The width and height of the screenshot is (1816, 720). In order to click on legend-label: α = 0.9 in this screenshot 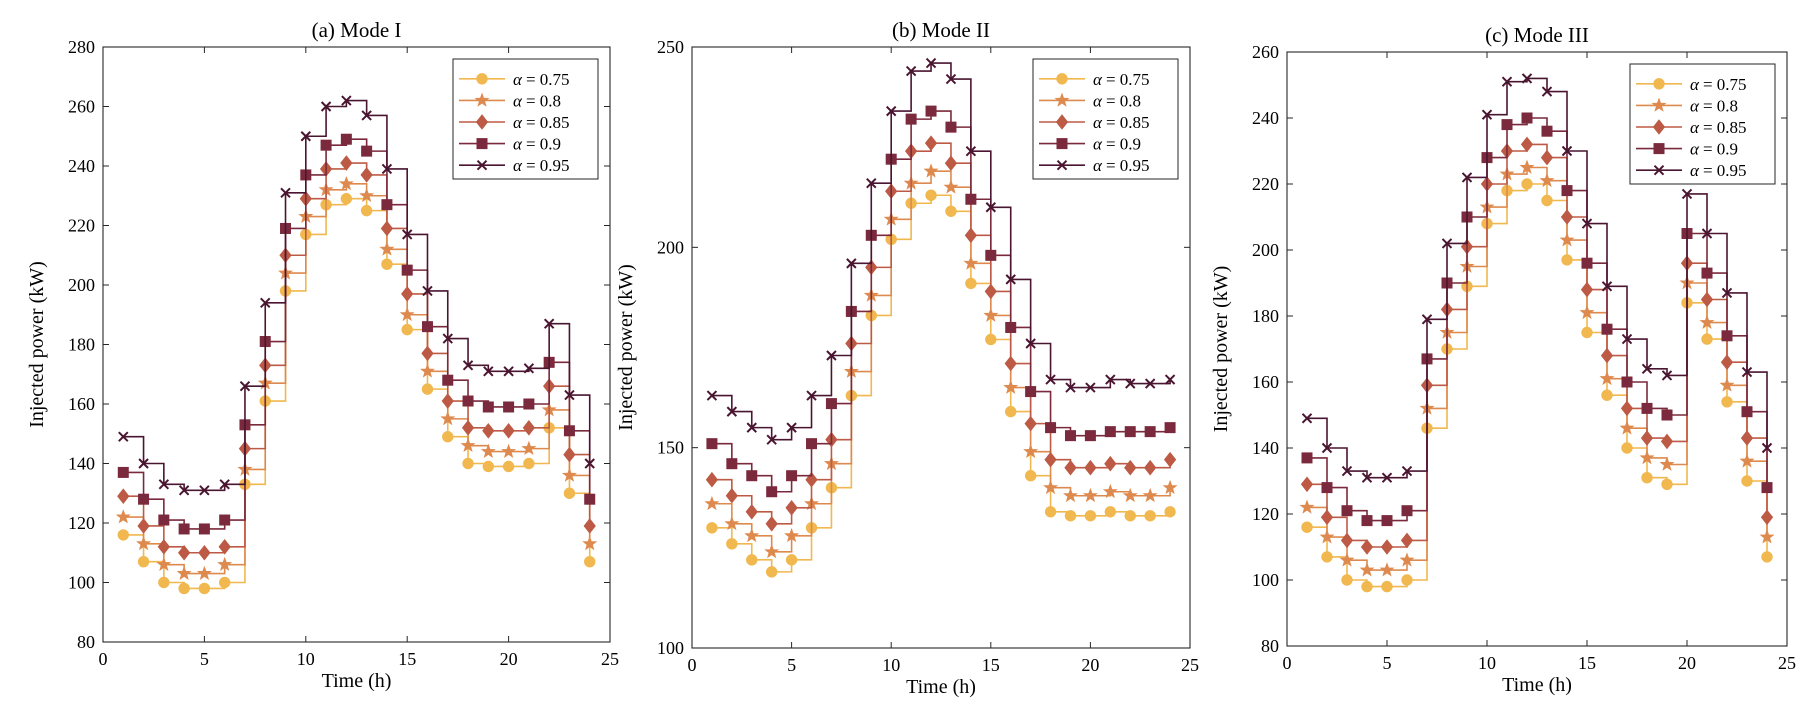, I will do `click(537, 144)`.